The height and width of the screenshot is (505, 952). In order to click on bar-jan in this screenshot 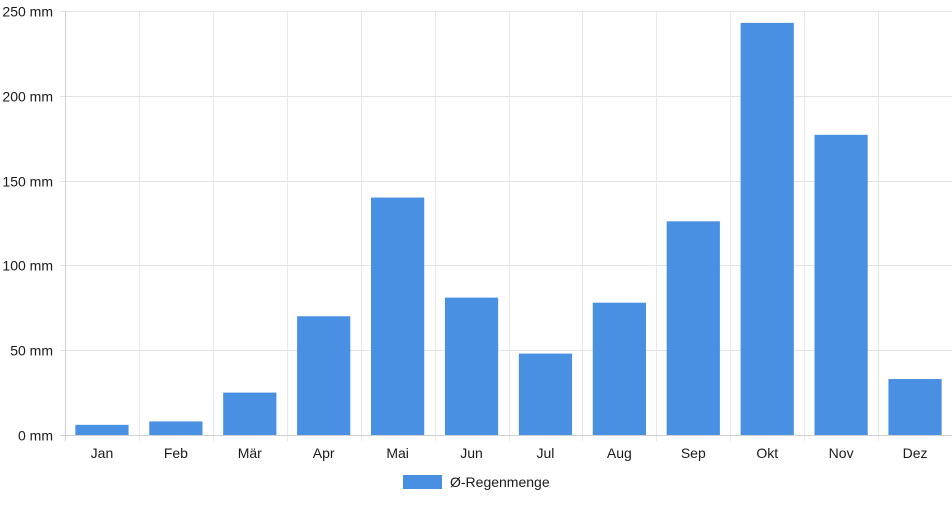, I will do `click(102, 429)`.